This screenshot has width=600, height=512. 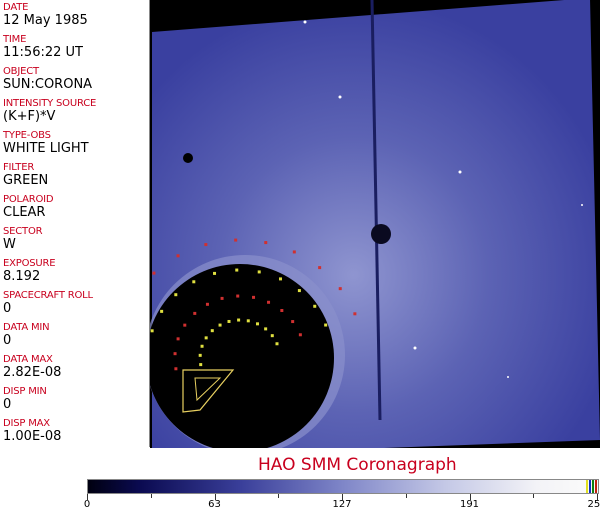 I want to click on colorbar, so click(x=343, y=486).